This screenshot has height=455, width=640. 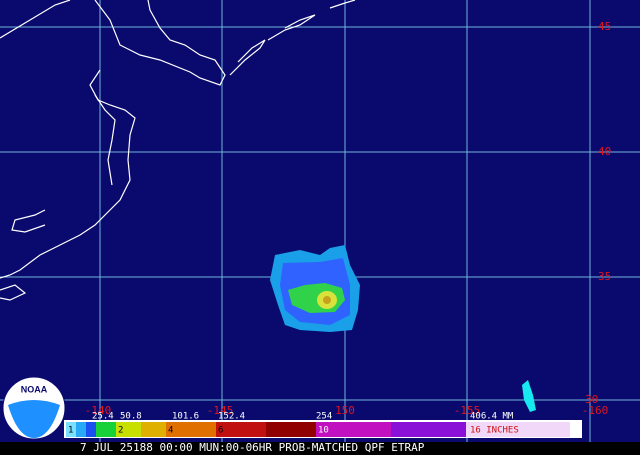 What do you see at coordinates (467, 410) in the screenshot?
I see `longitude-label: -155` at bounding box center [467, 410].